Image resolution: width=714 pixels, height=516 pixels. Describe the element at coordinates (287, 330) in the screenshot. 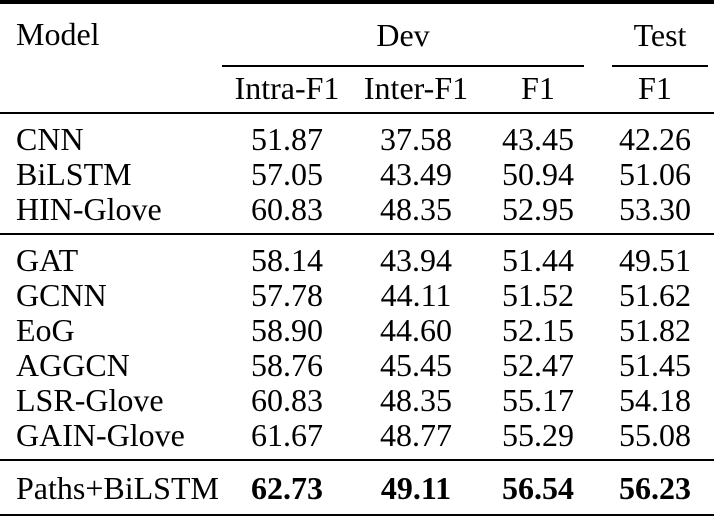

I see `value-cell: 58.90` at that location.